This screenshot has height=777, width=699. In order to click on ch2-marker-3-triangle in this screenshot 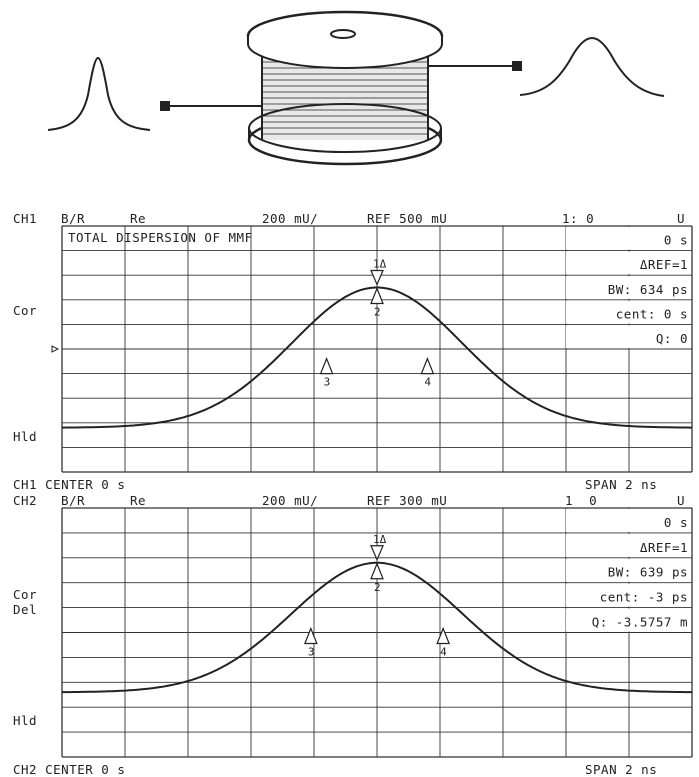, I will do `click(310, 635)`.